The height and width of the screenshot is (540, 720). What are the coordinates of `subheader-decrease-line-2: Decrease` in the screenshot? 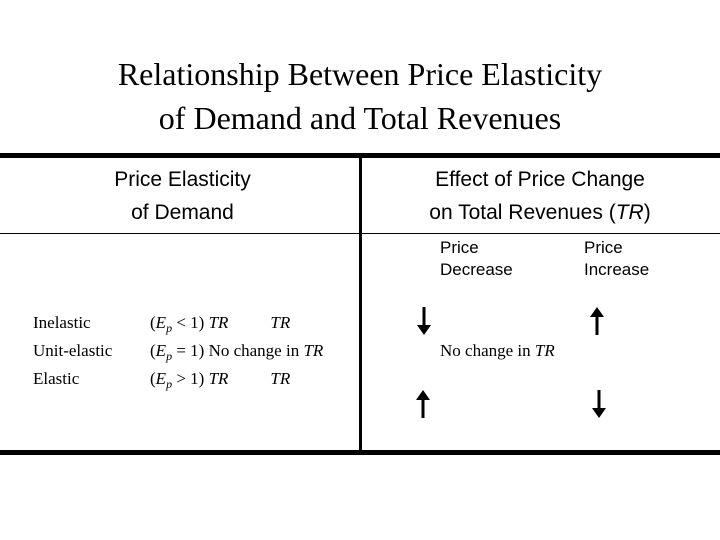 It's located at (476, 269).